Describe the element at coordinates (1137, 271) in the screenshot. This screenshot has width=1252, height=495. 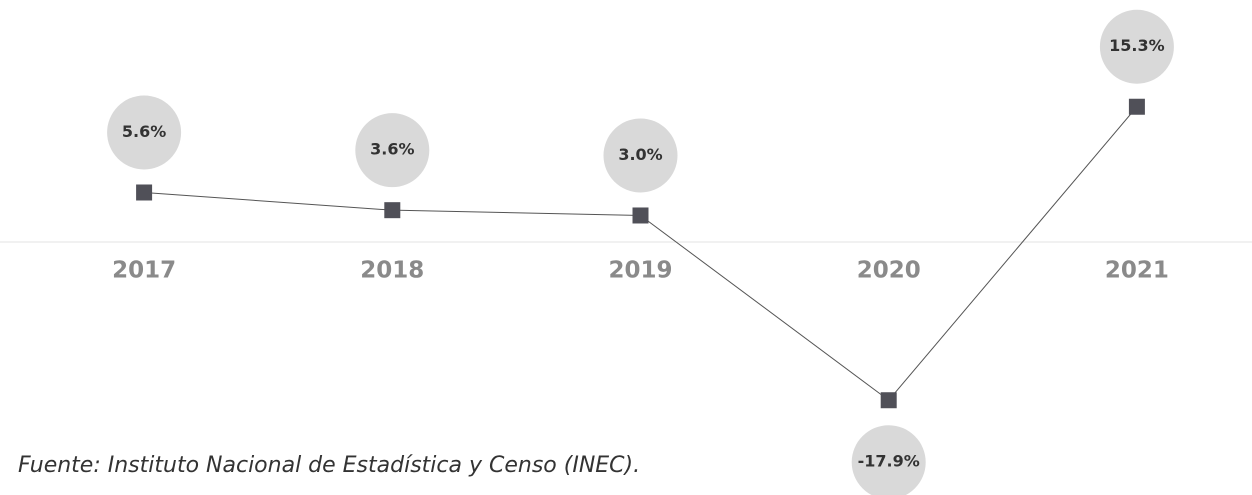
I see `x-tick-label: 2021` at that location.